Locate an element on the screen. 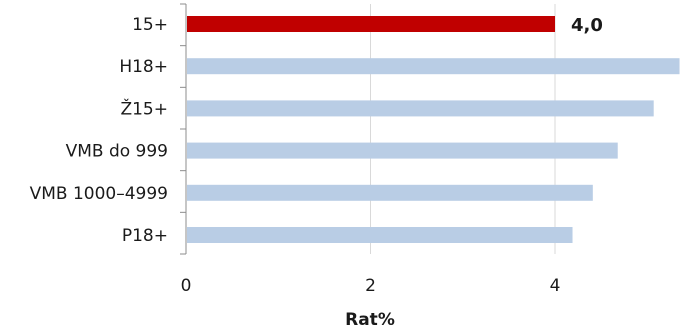 The width and height of the screenshot is (691, 331). category-label: P18+ is located at coordinates (145, 236).